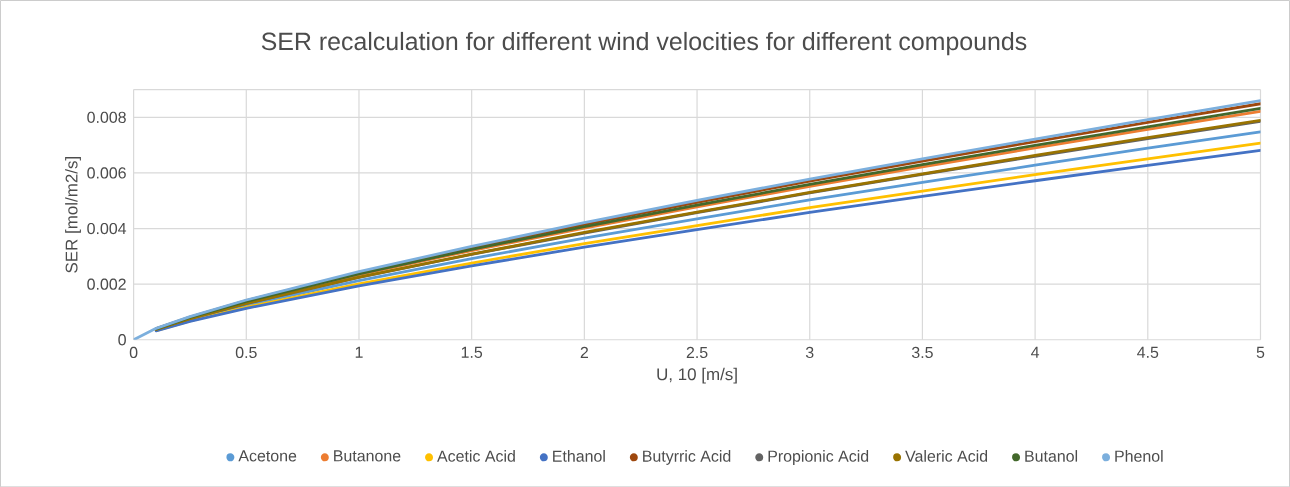 Image resolution: width=1290 pixels, height=487 pixels. I want to click on legend-label: Propionic Acid, so click(818, 457).